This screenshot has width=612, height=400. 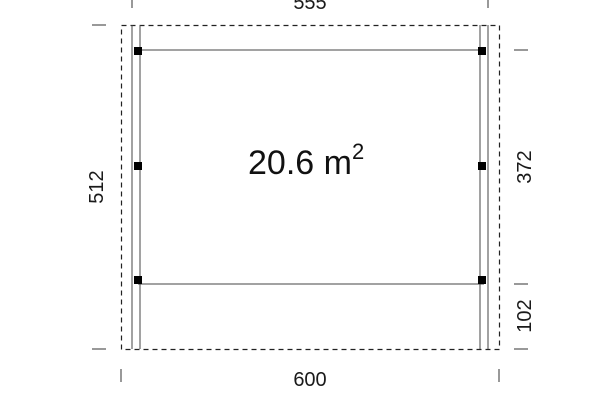 What do you see at coordinates (300, 163) in the screenshot?
I see `area-value: 20.6 m` at bounding box center [300, 163].